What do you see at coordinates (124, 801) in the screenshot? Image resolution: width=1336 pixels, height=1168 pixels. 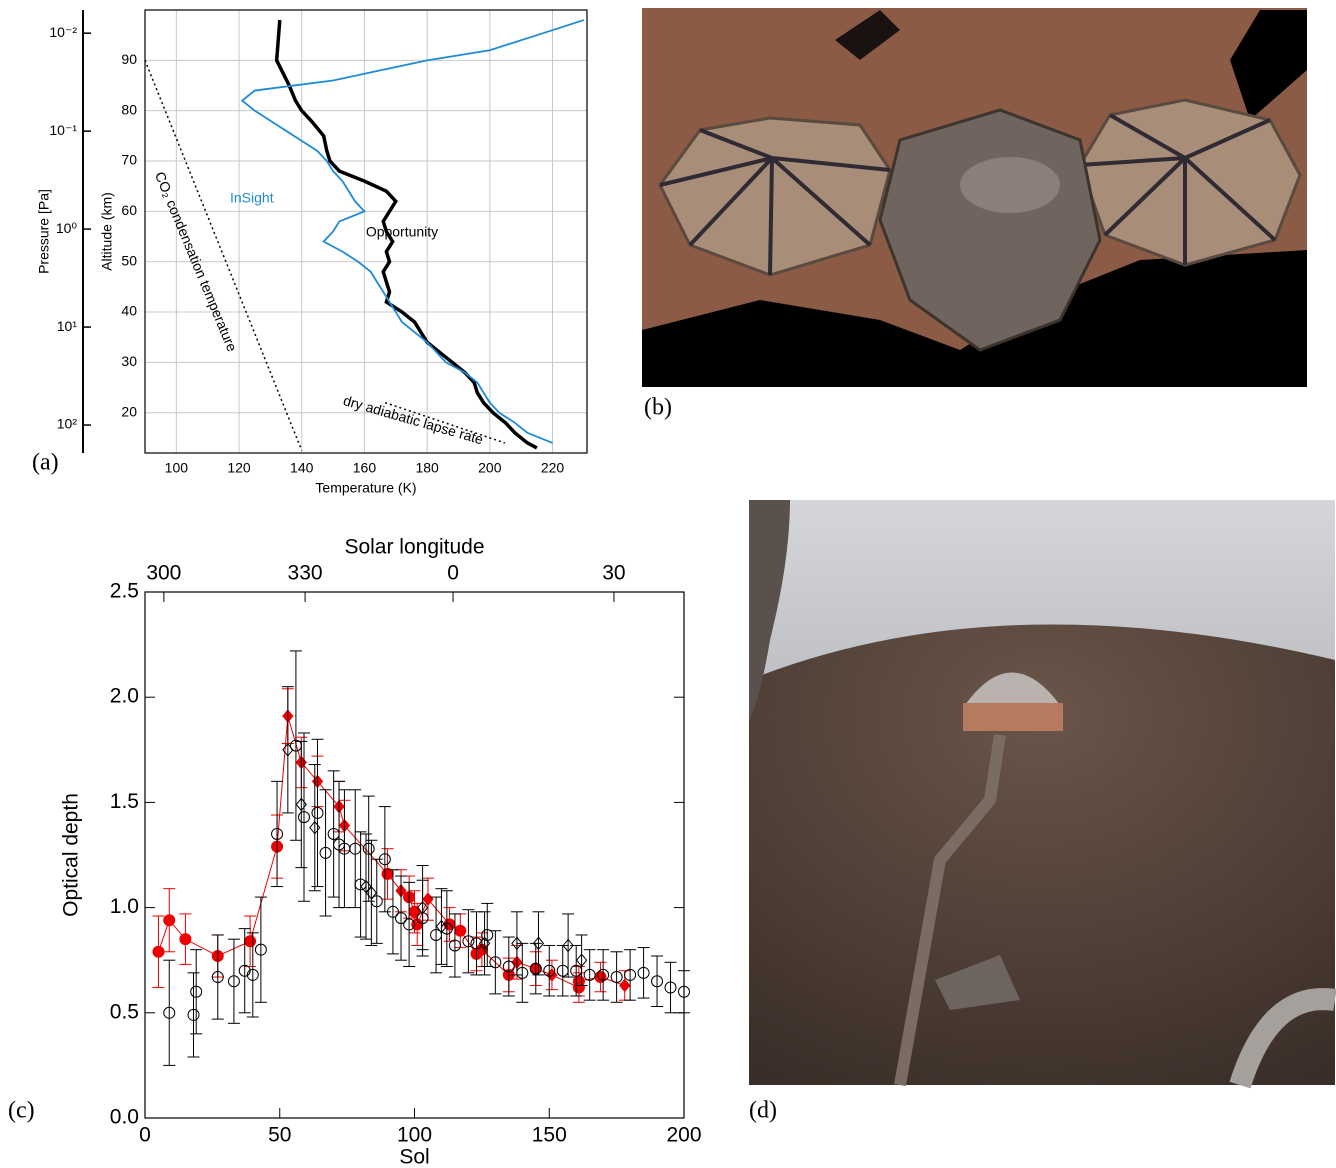 I see `y-tick-label: 1.5` at bounding box center [124, 801].